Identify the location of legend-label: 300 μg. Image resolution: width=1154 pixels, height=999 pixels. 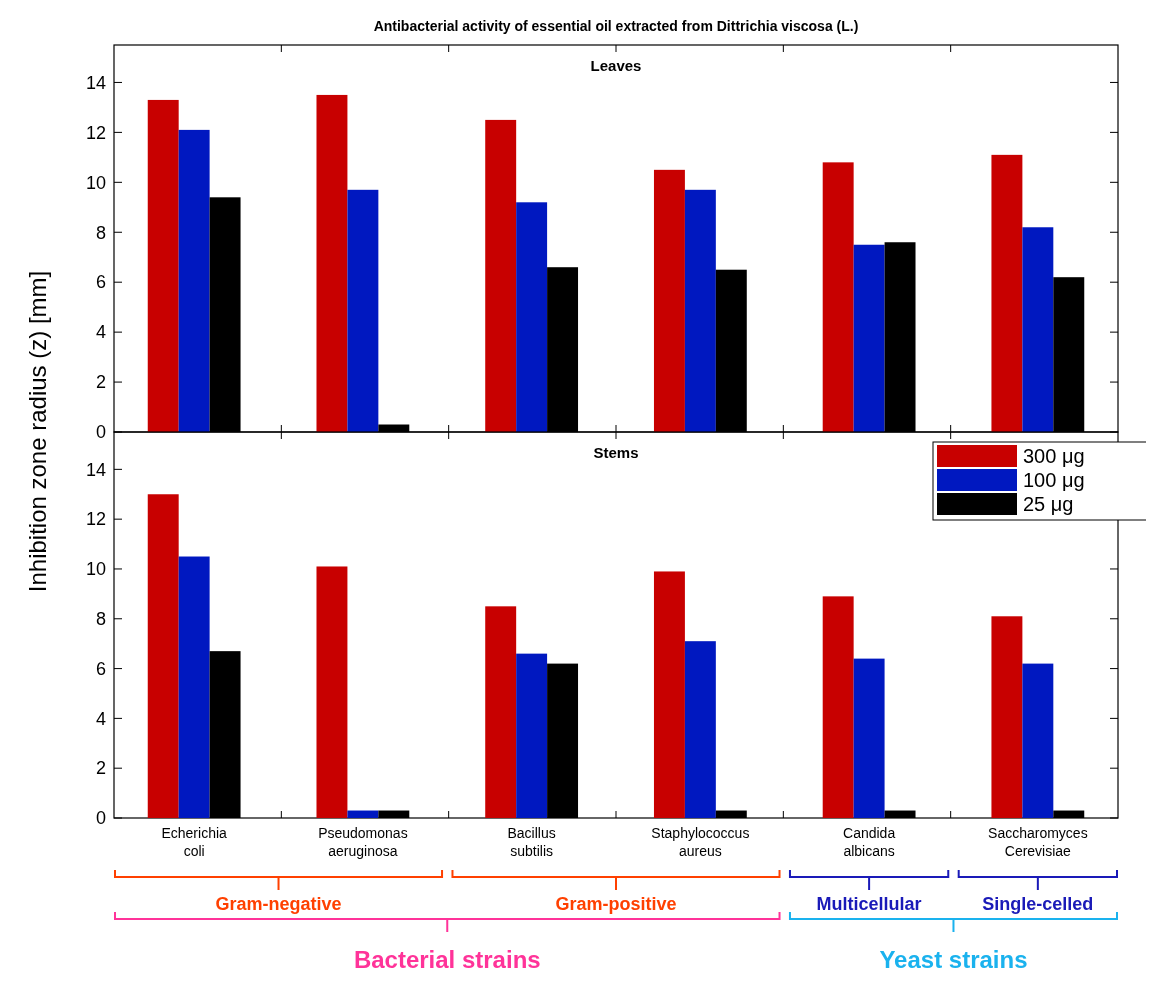
(1054, 456).